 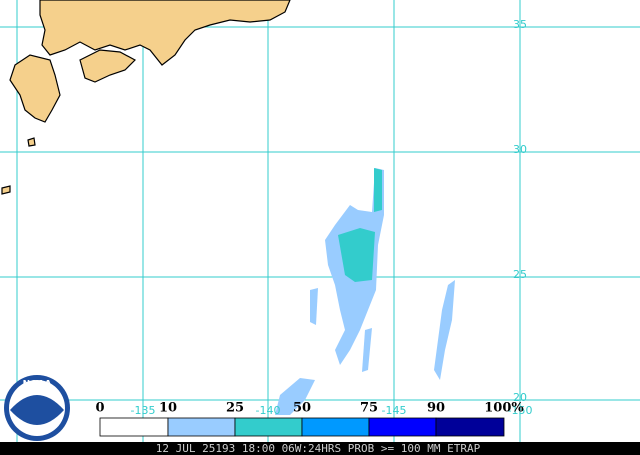 What do you see at coordinates (302, 408) in the screenshot?
I see `legend-label: 50` at bounding box center [302, 408].